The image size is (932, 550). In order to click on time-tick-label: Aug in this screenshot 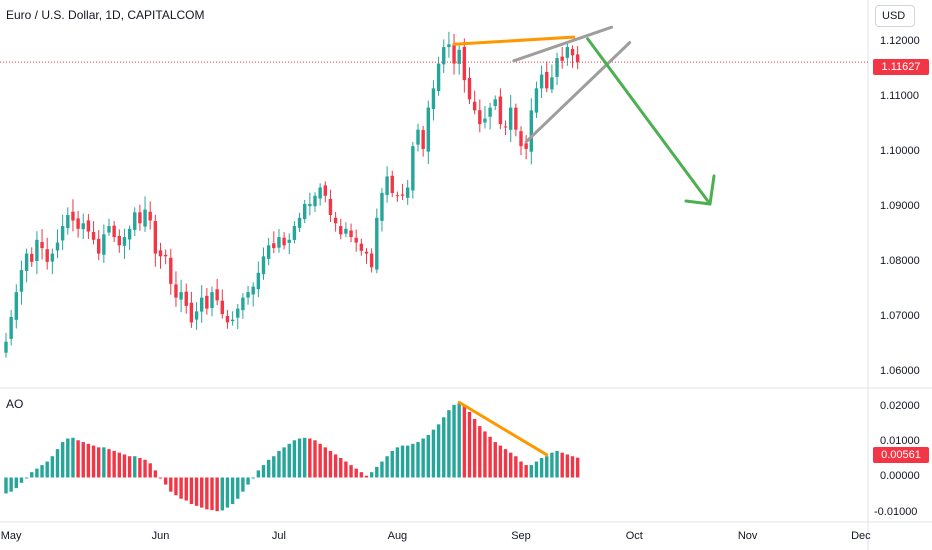, I will do `click(397, 536)`.